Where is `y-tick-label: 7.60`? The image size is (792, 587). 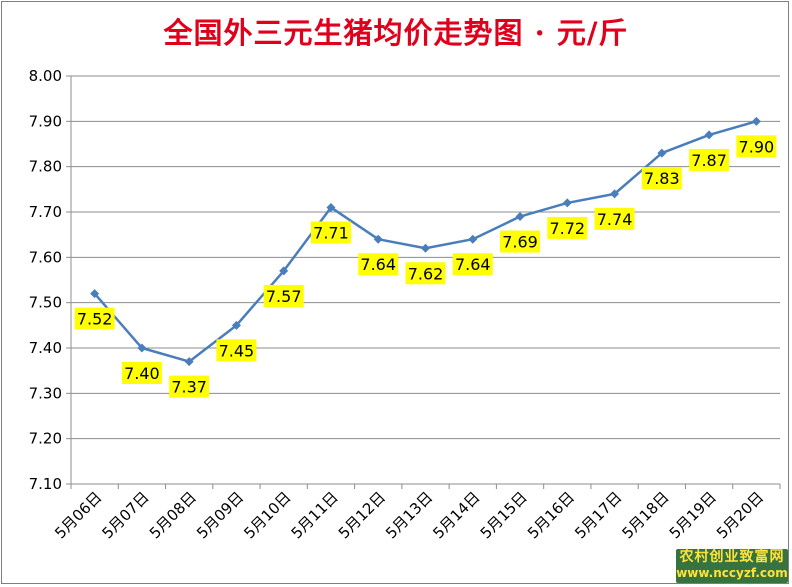
y-tick-label: 7.60 is located at coordinates (45, 257).